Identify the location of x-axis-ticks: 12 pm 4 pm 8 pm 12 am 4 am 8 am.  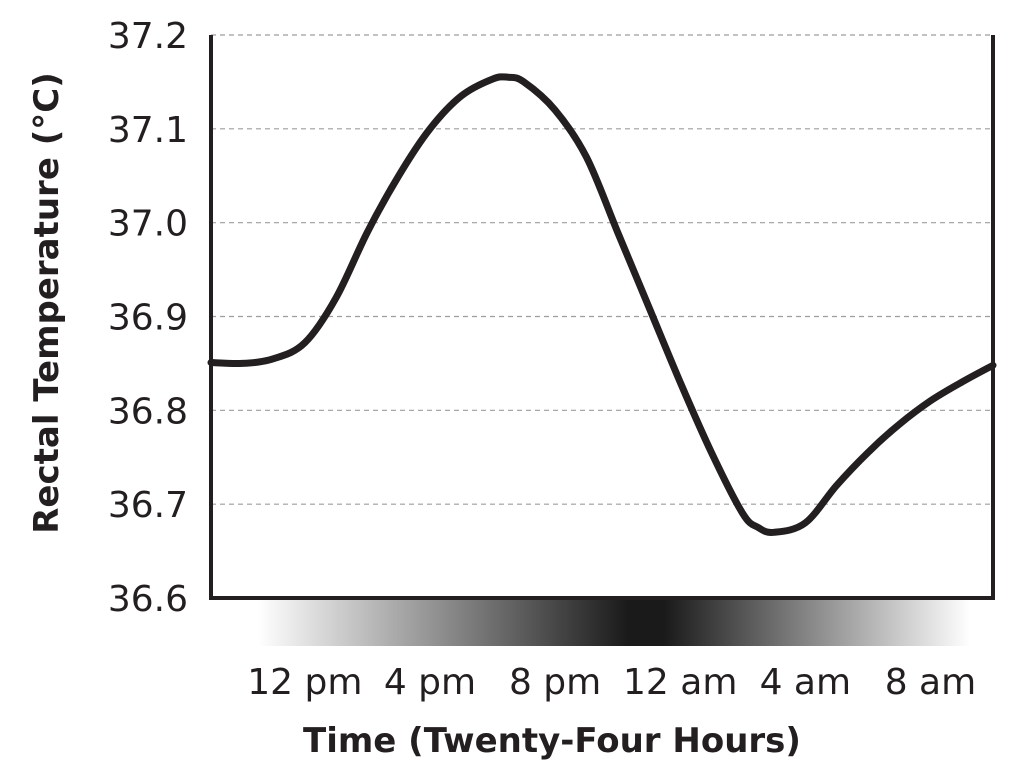
(611, 682).